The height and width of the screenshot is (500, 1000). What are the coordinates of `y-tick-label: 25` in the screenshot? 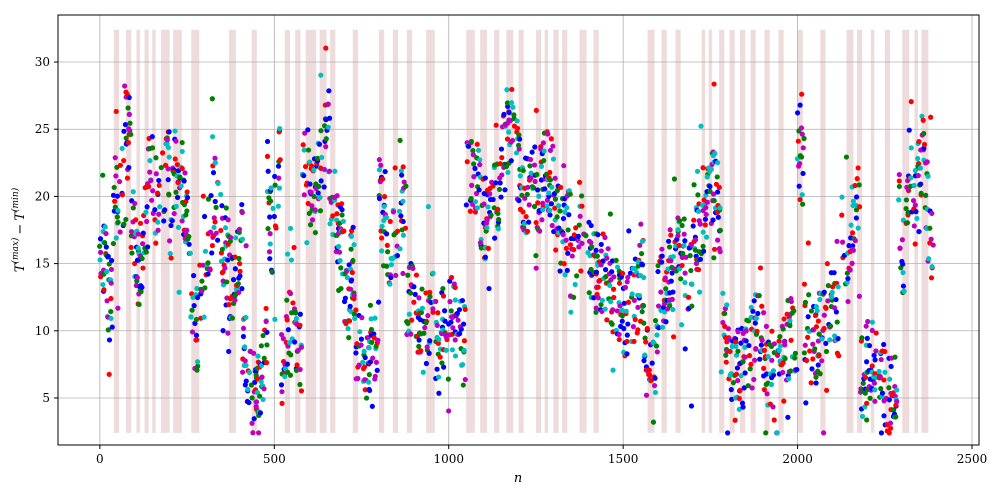 It's located at (42, 129).